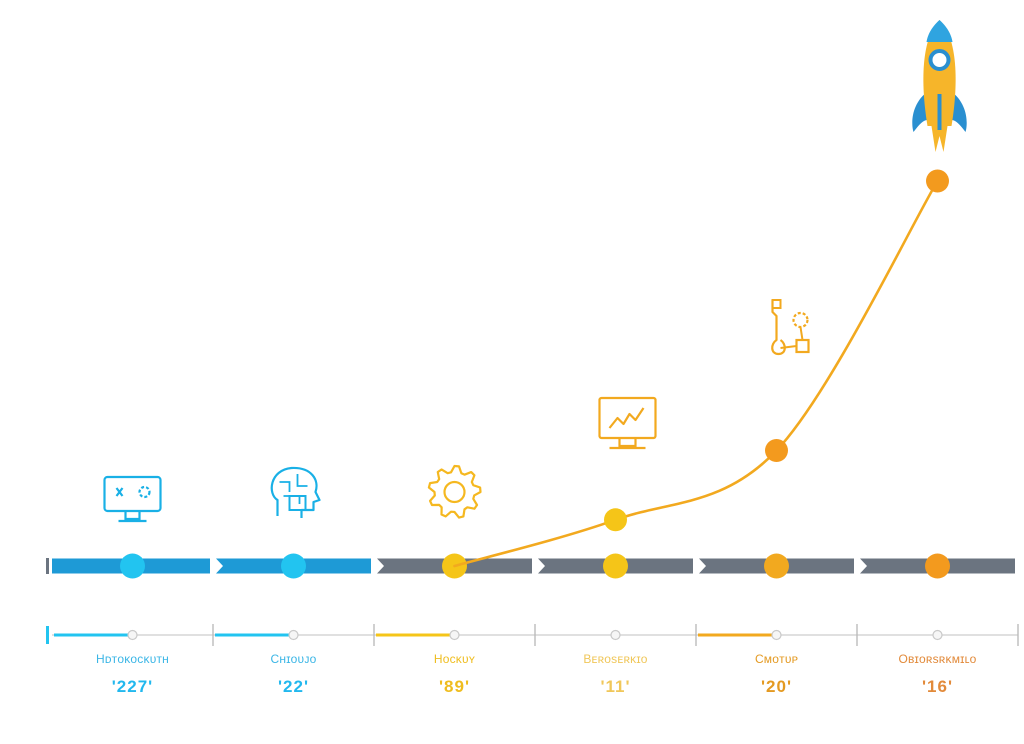 This screenshot has width=1024, height=744. Describe the element at coordinates (615, 686) in the screenshot. I see `stage-year: '11'` at that location.